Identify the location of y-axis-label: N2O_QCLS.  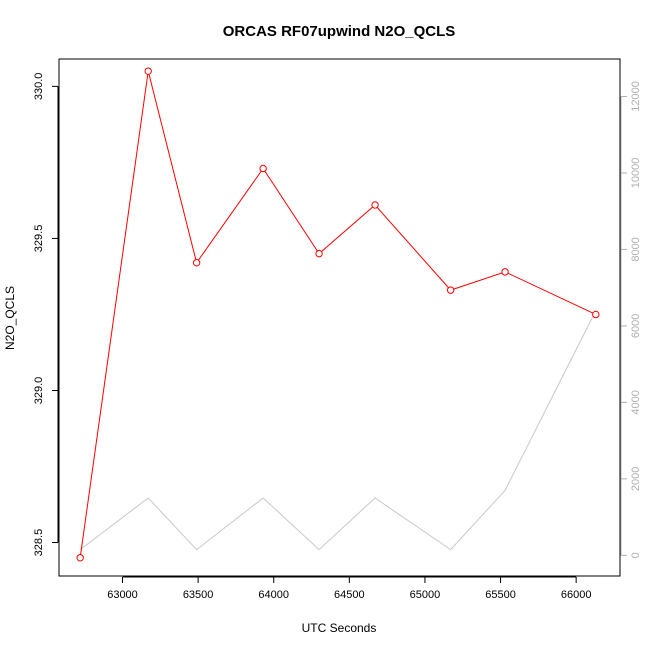
(10, 318).